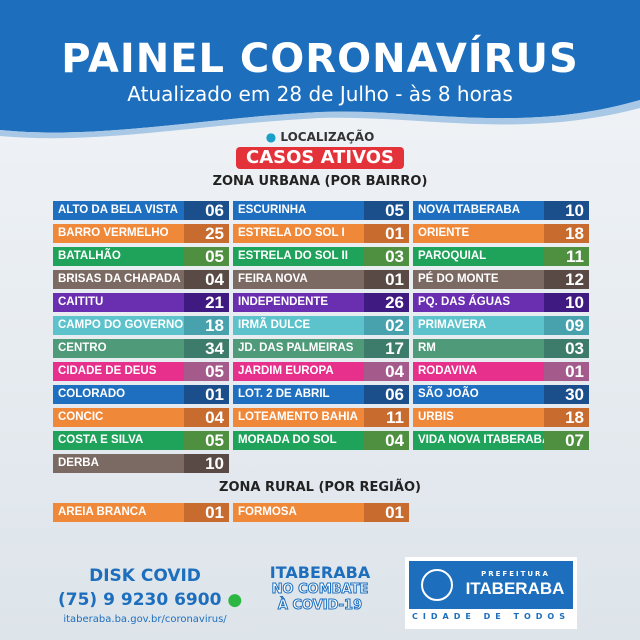  I want to click on neighborhood-name: PAROQUIAL, so click(452, 256).